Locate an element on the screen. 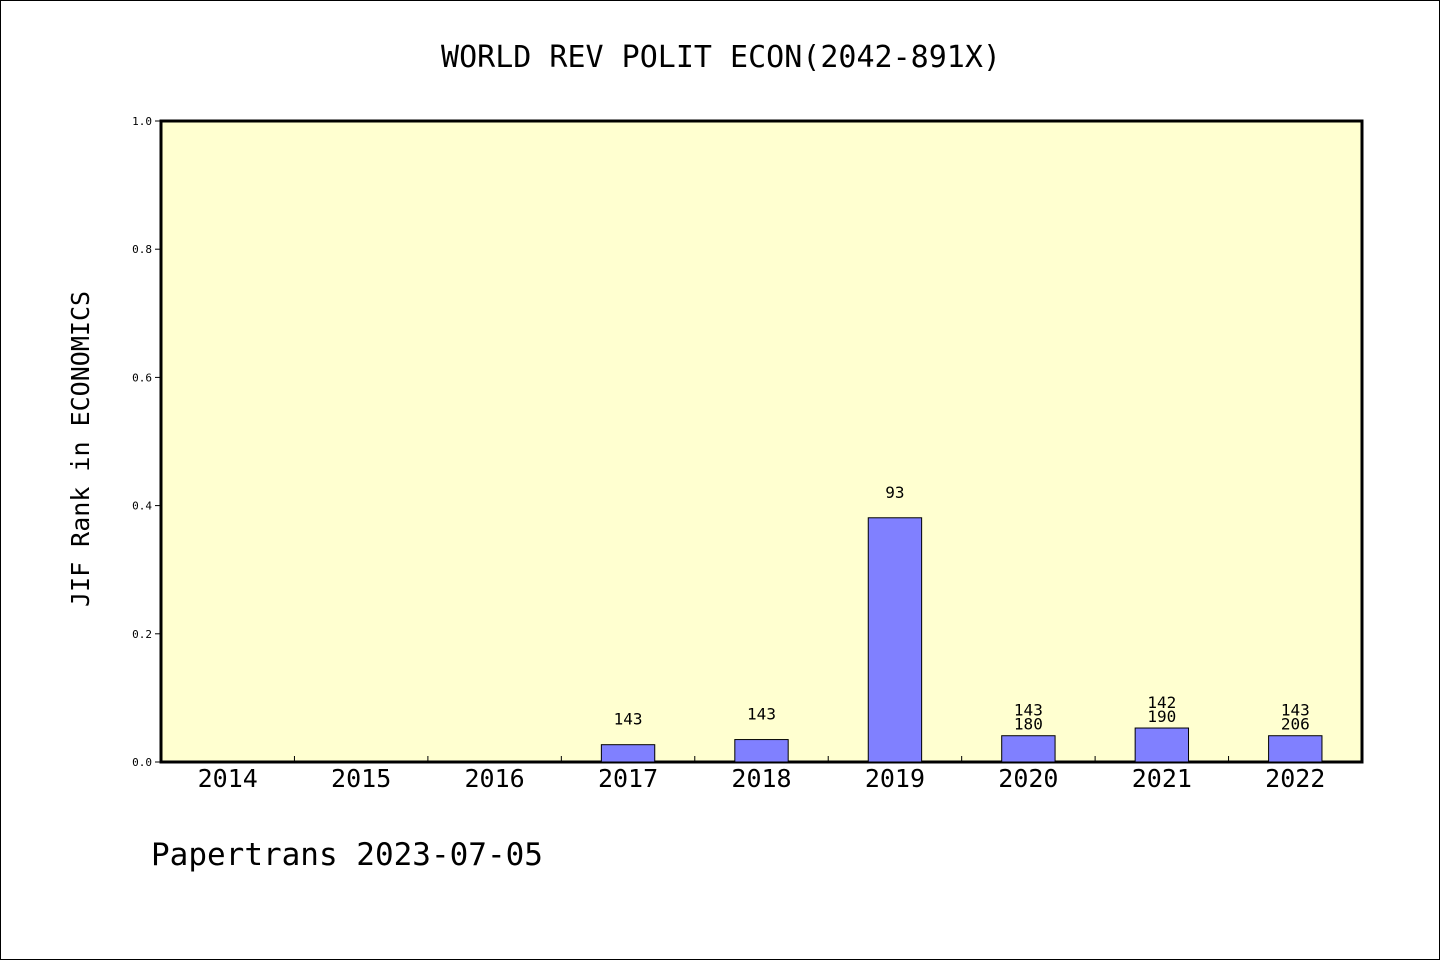  x-tick-label: 2018 is located at coordinates (761, 778).